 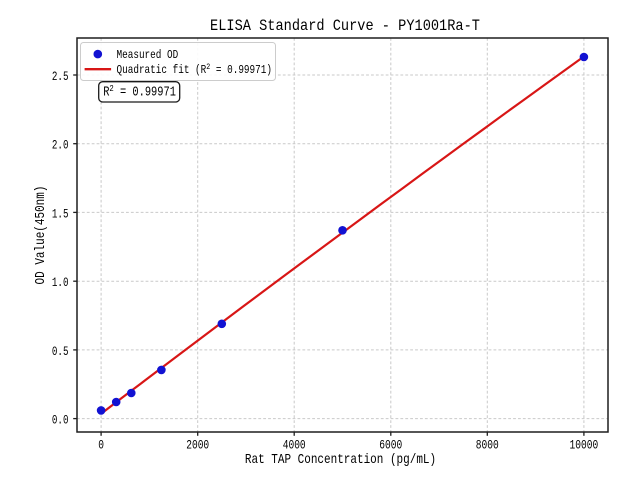 I want to click on svg-text: 0.0, so click(x=60, y=422).